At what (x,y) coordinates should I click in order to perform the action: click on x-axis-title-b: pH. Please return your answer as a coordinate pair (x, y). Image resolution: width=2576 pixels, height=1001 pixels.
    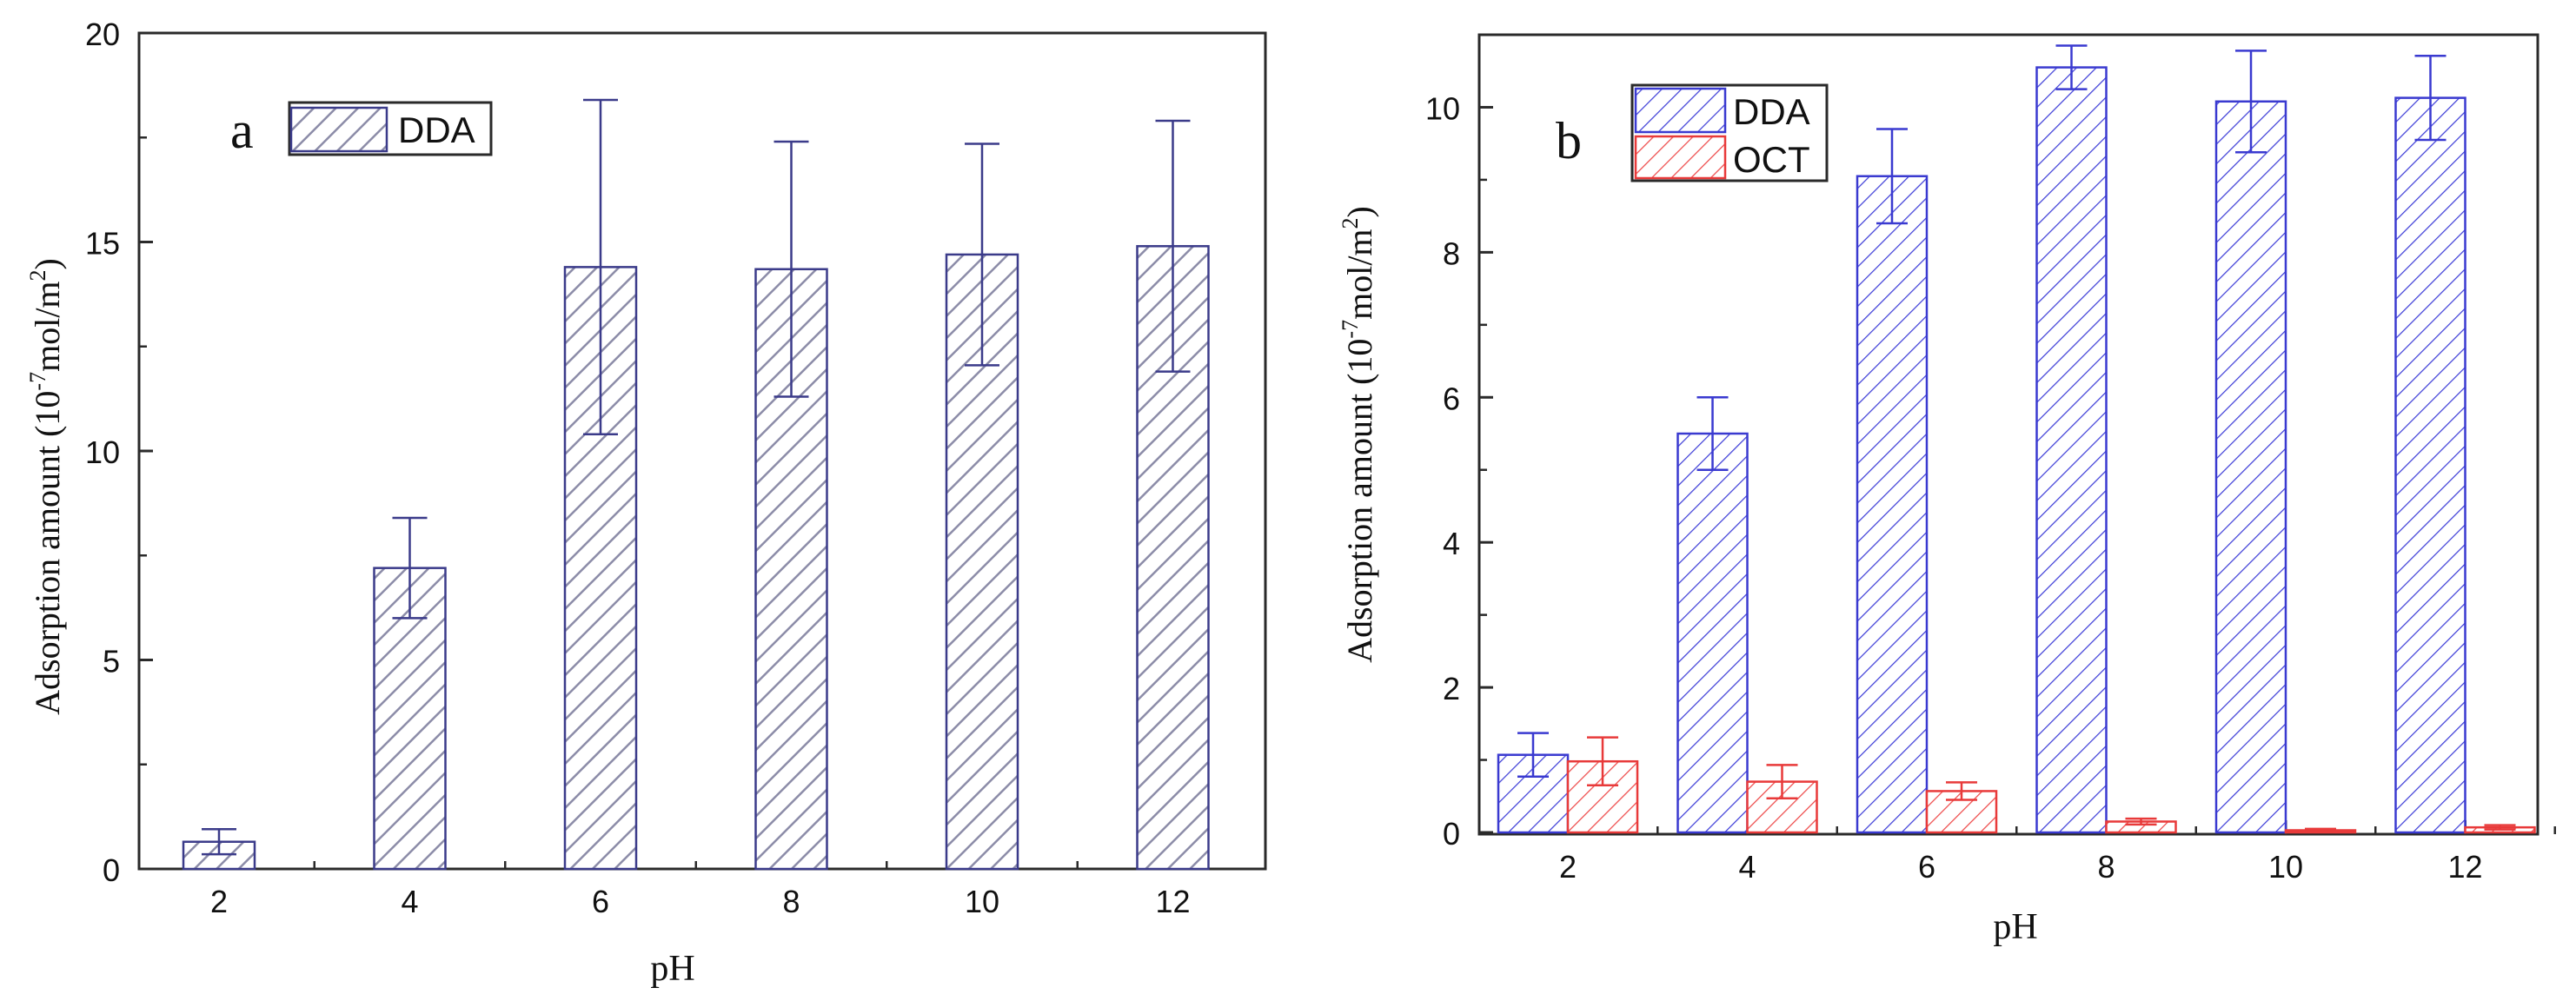
    Looking at the image, I should click on (2015, 927).